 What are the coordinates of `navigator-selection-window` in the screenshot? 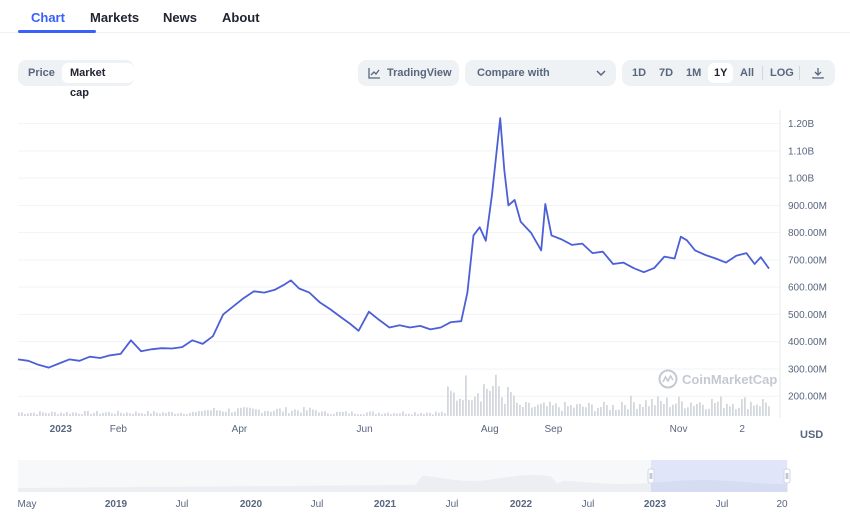 It's located at (719, 476).